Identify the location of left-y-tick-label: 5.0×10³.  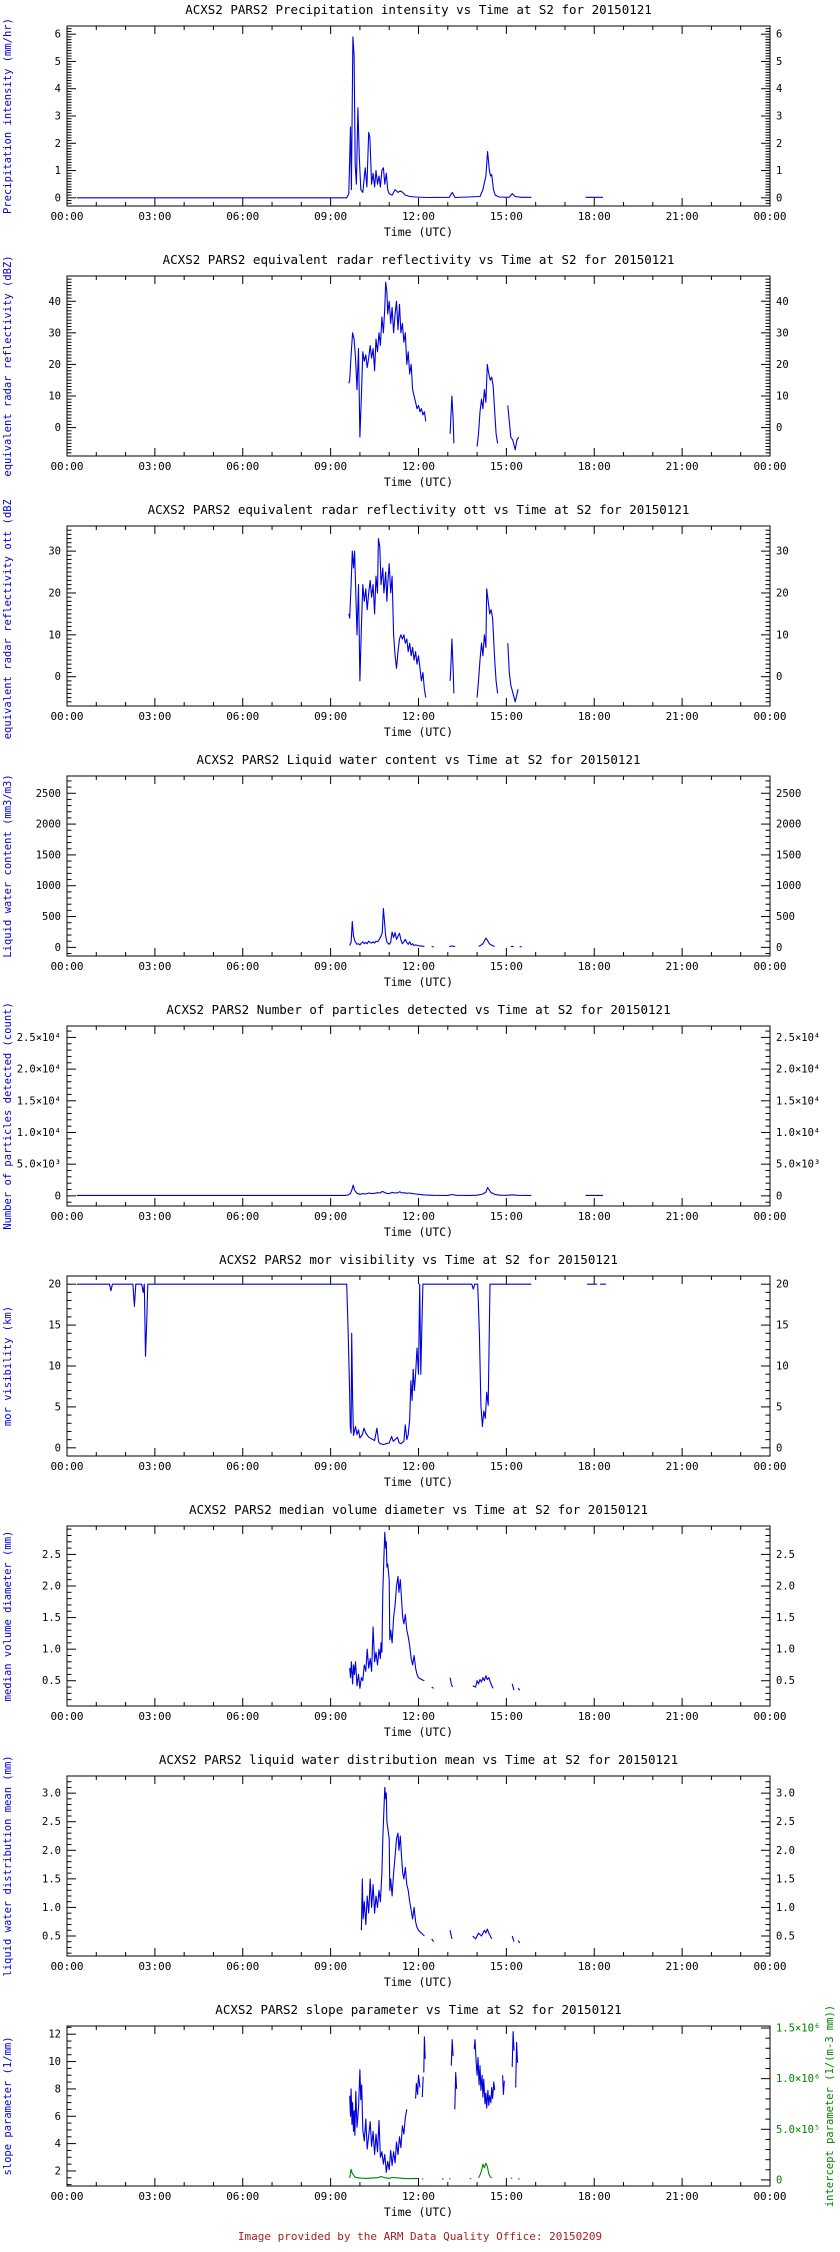
(39, 1165).